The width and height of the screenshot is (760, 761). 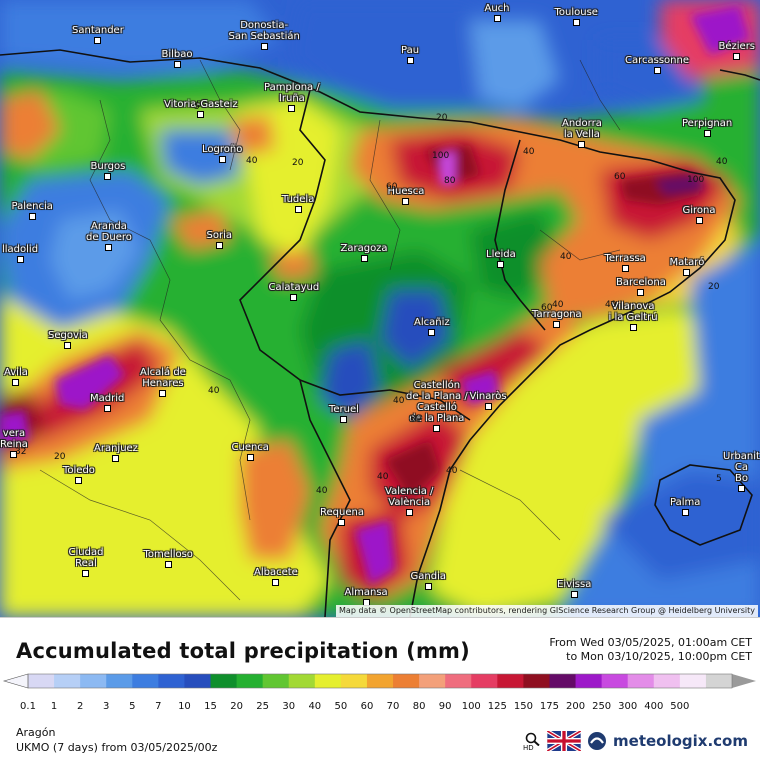 I want to click on city-label: Palencia, so click(x=32, y=210).